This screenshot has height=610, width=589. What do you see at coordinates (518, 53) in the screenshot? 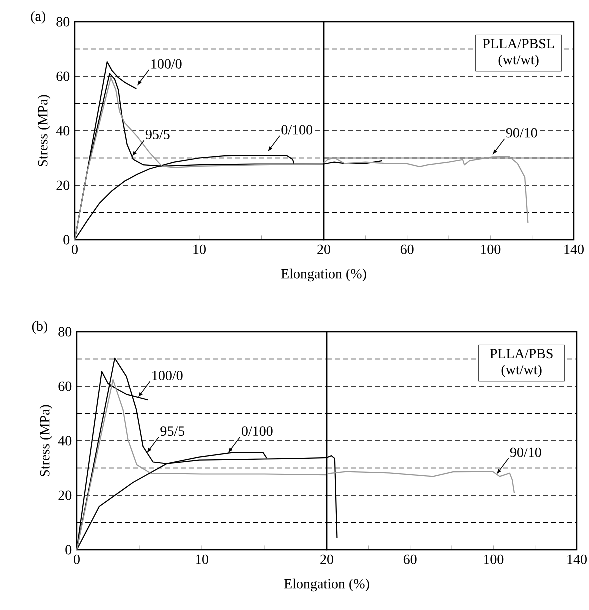
I see `annotation: PLLA/PBSL (wt/wt)` at bounding box center [518, 53].